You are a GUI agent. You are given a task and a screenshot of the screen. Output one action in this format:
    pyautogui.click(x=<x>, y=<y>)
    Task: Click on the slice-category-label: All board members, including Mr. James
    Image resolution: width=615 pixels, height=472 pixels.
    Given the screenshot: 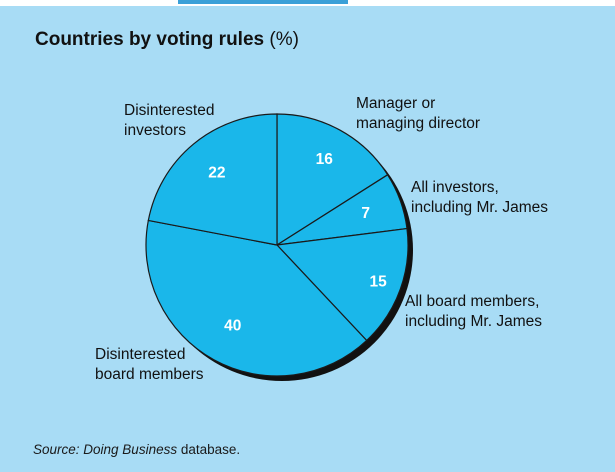 What is the action you would take?
    pyautogui.click(x=473, y=311)
    